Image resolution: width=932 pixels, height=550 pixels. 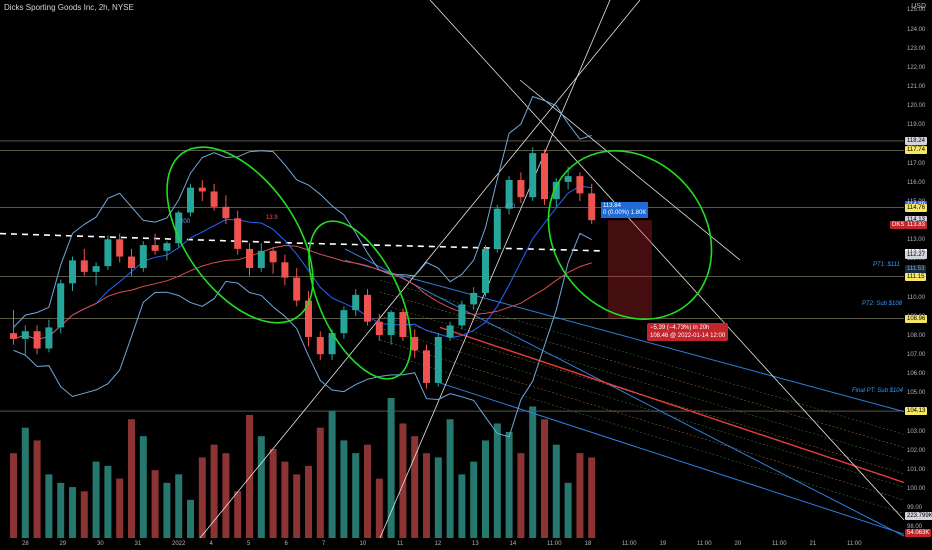 I want to click on hand-drawn-oval, so click(x=240, y=235).